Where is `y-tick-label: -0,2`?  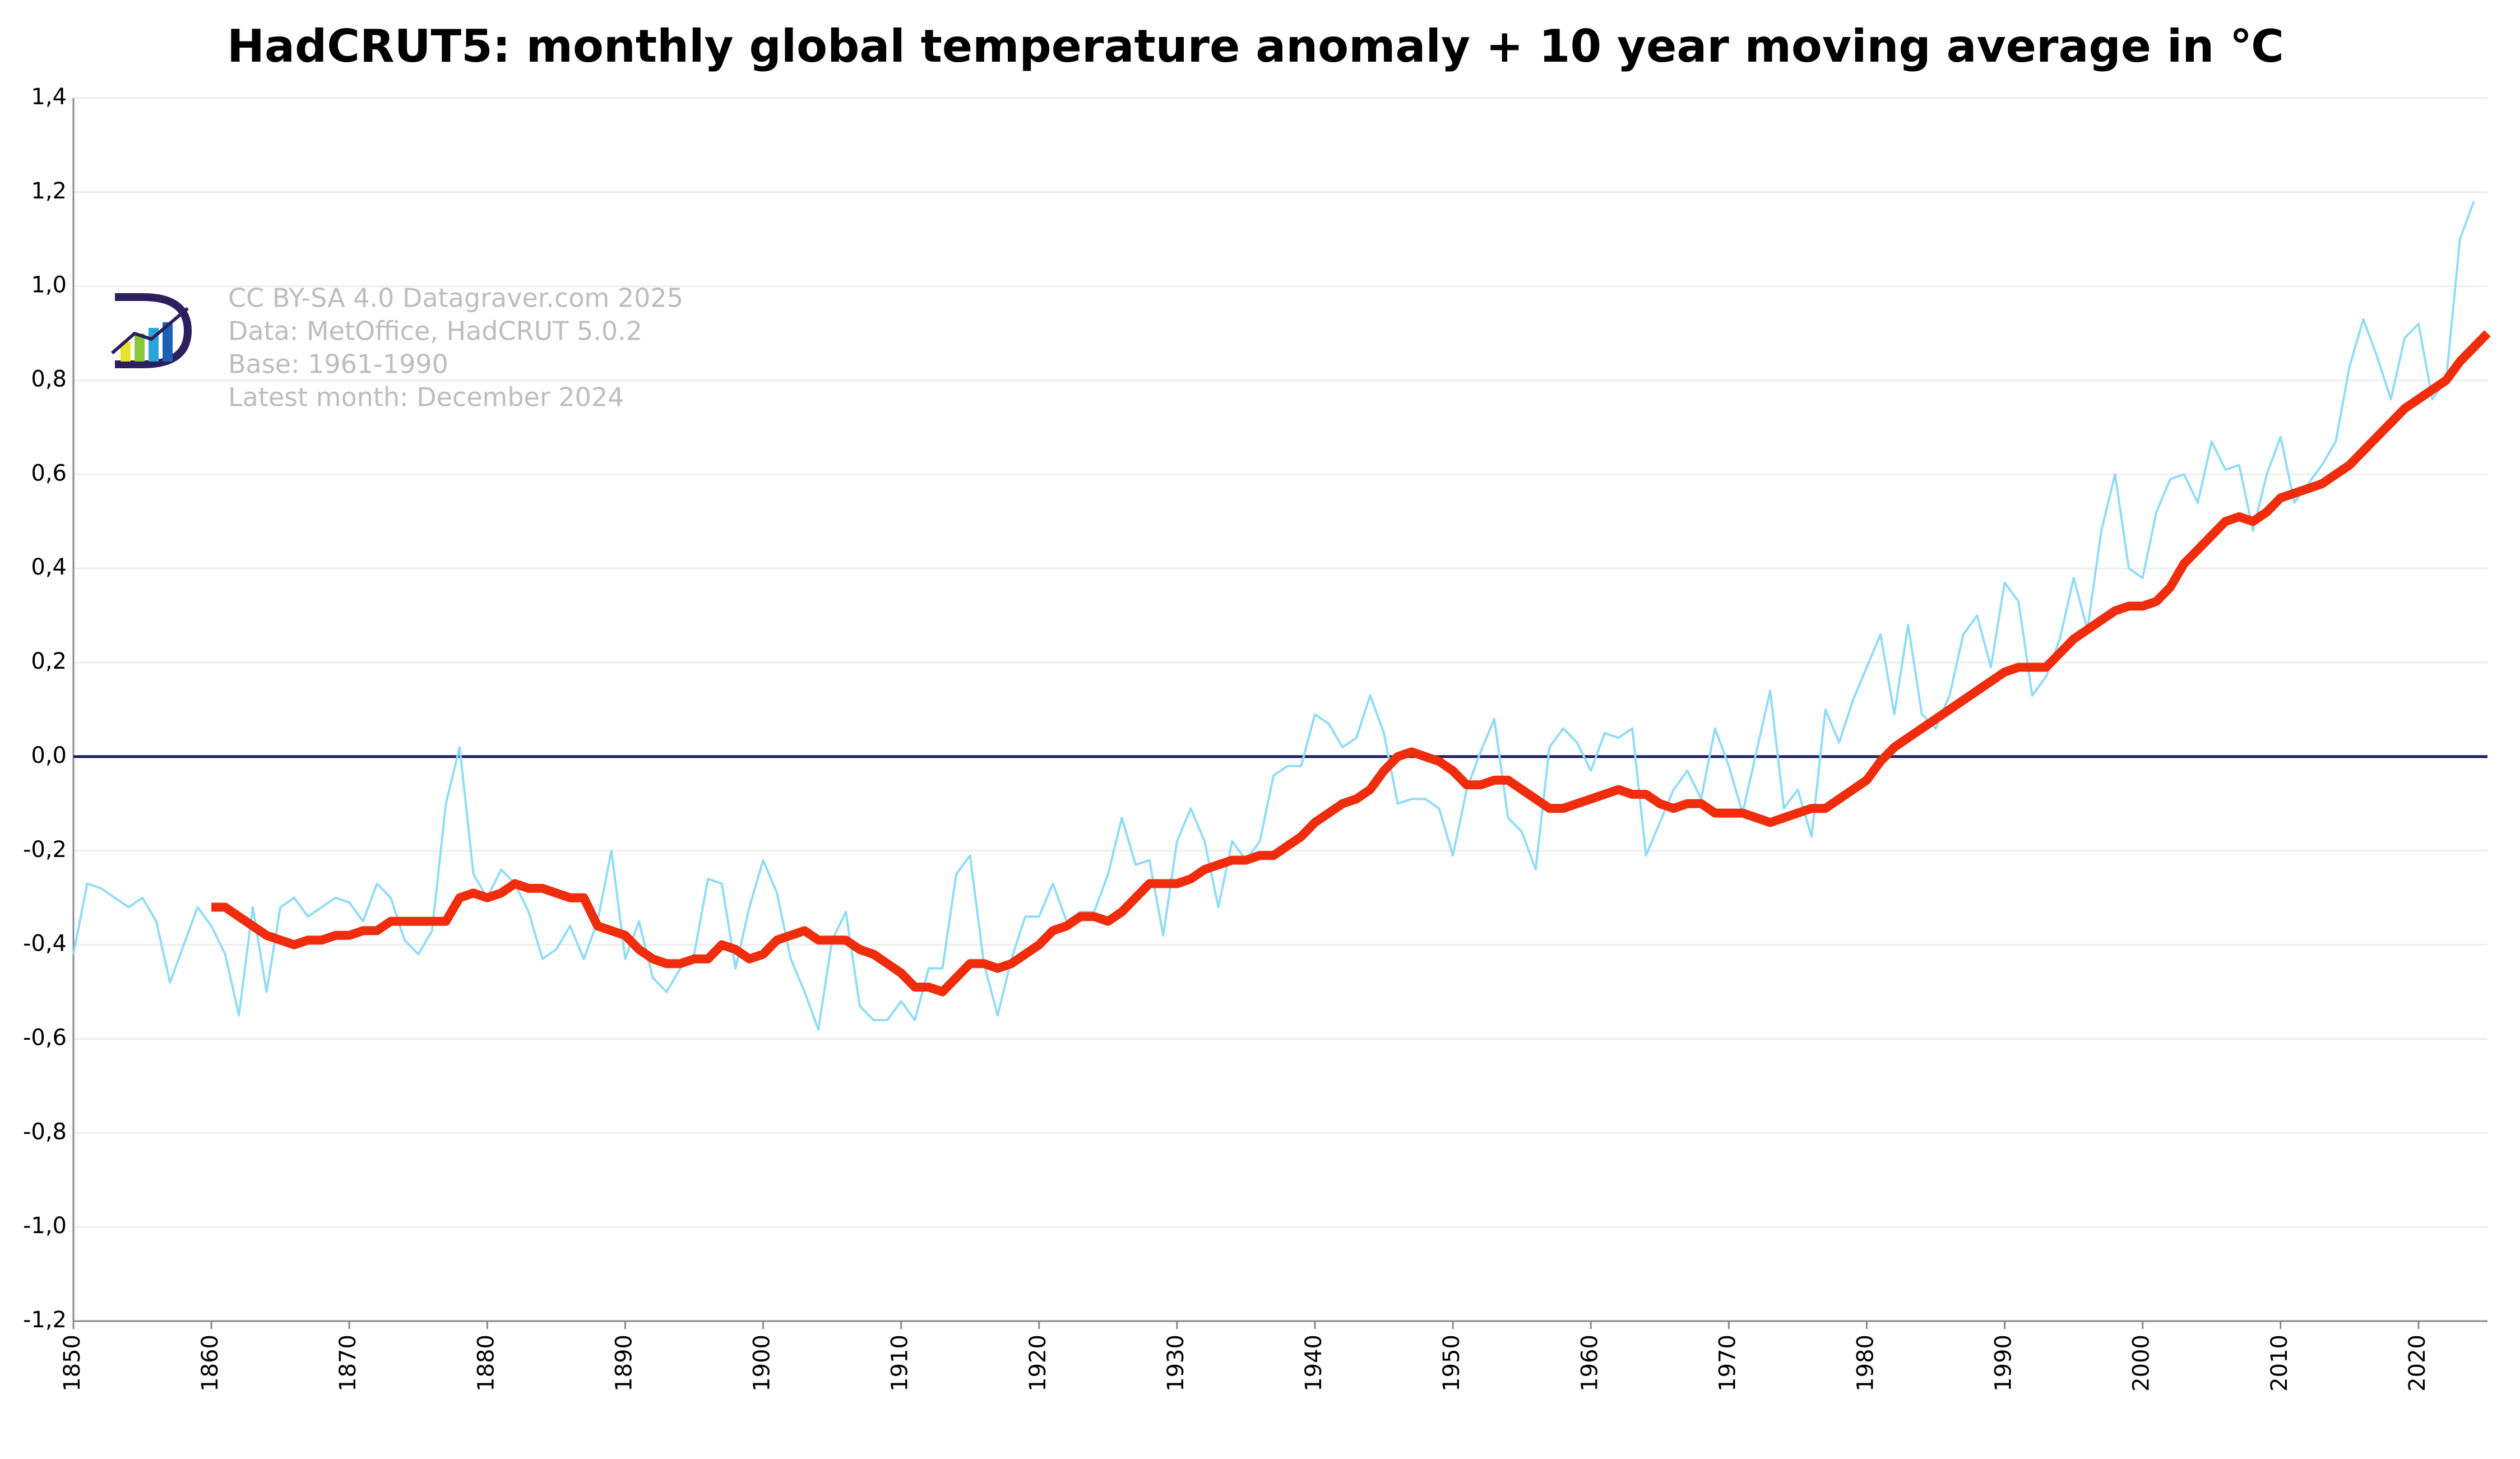
y-tick-label: -0,2 is located at coordinates (45, 850).